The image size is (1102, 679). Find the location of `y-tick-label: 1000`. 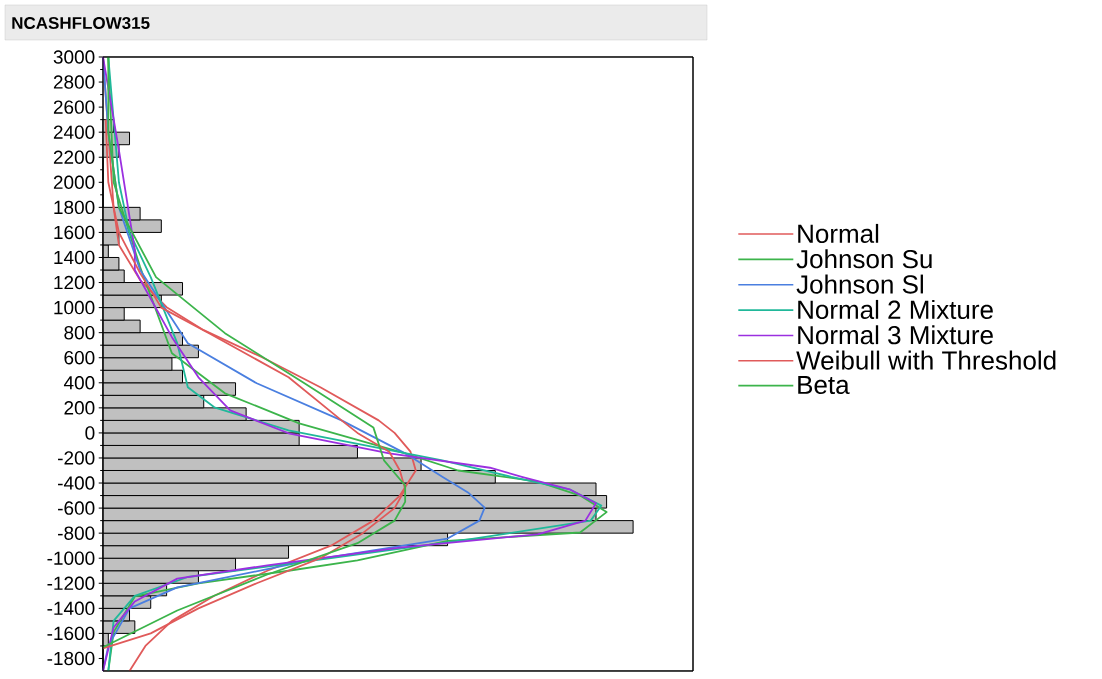

y-tick-label: 1000 is located at coordinates (74, 307).